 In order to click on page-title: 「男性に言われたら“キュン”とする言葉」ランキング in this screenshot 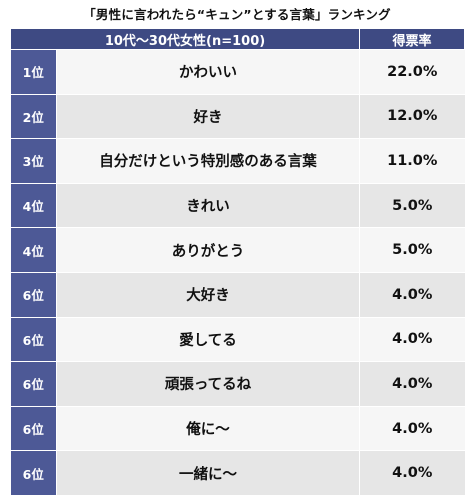, I will do `click(237, 14)`.